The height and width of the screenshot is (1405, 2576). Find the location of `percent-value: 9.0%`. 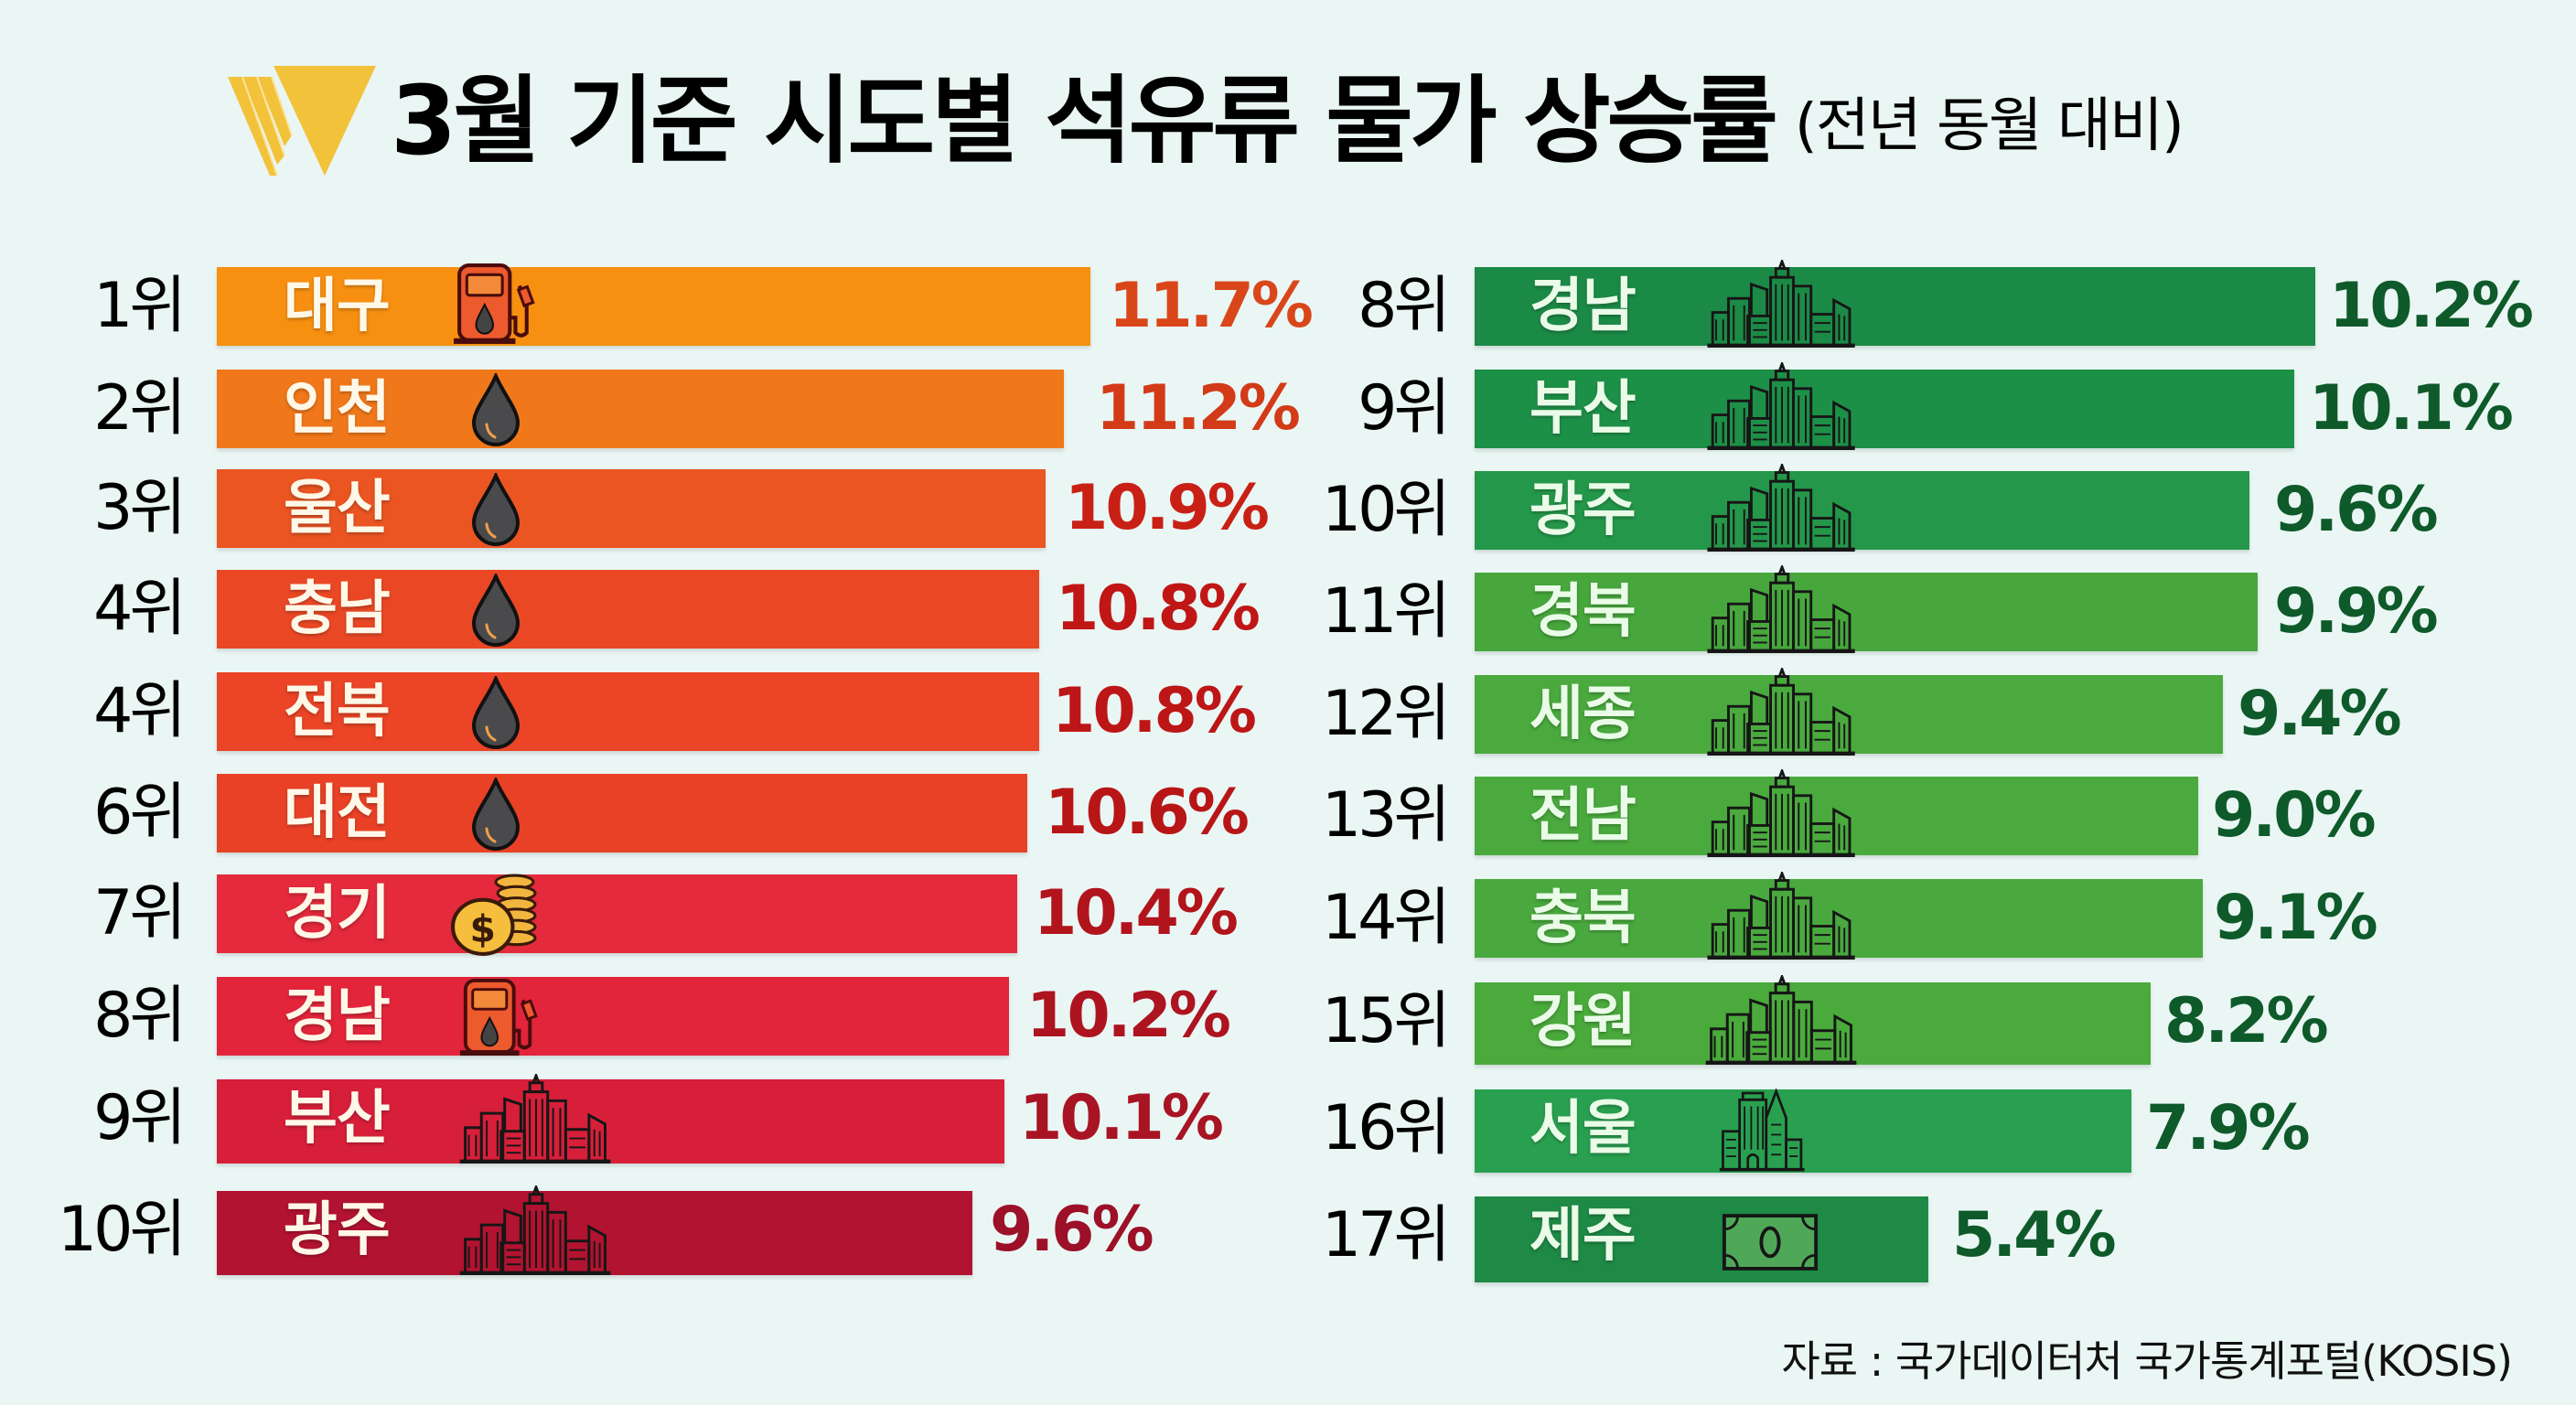

percent-value: 9.0% is located at coordinates (2294, 815).